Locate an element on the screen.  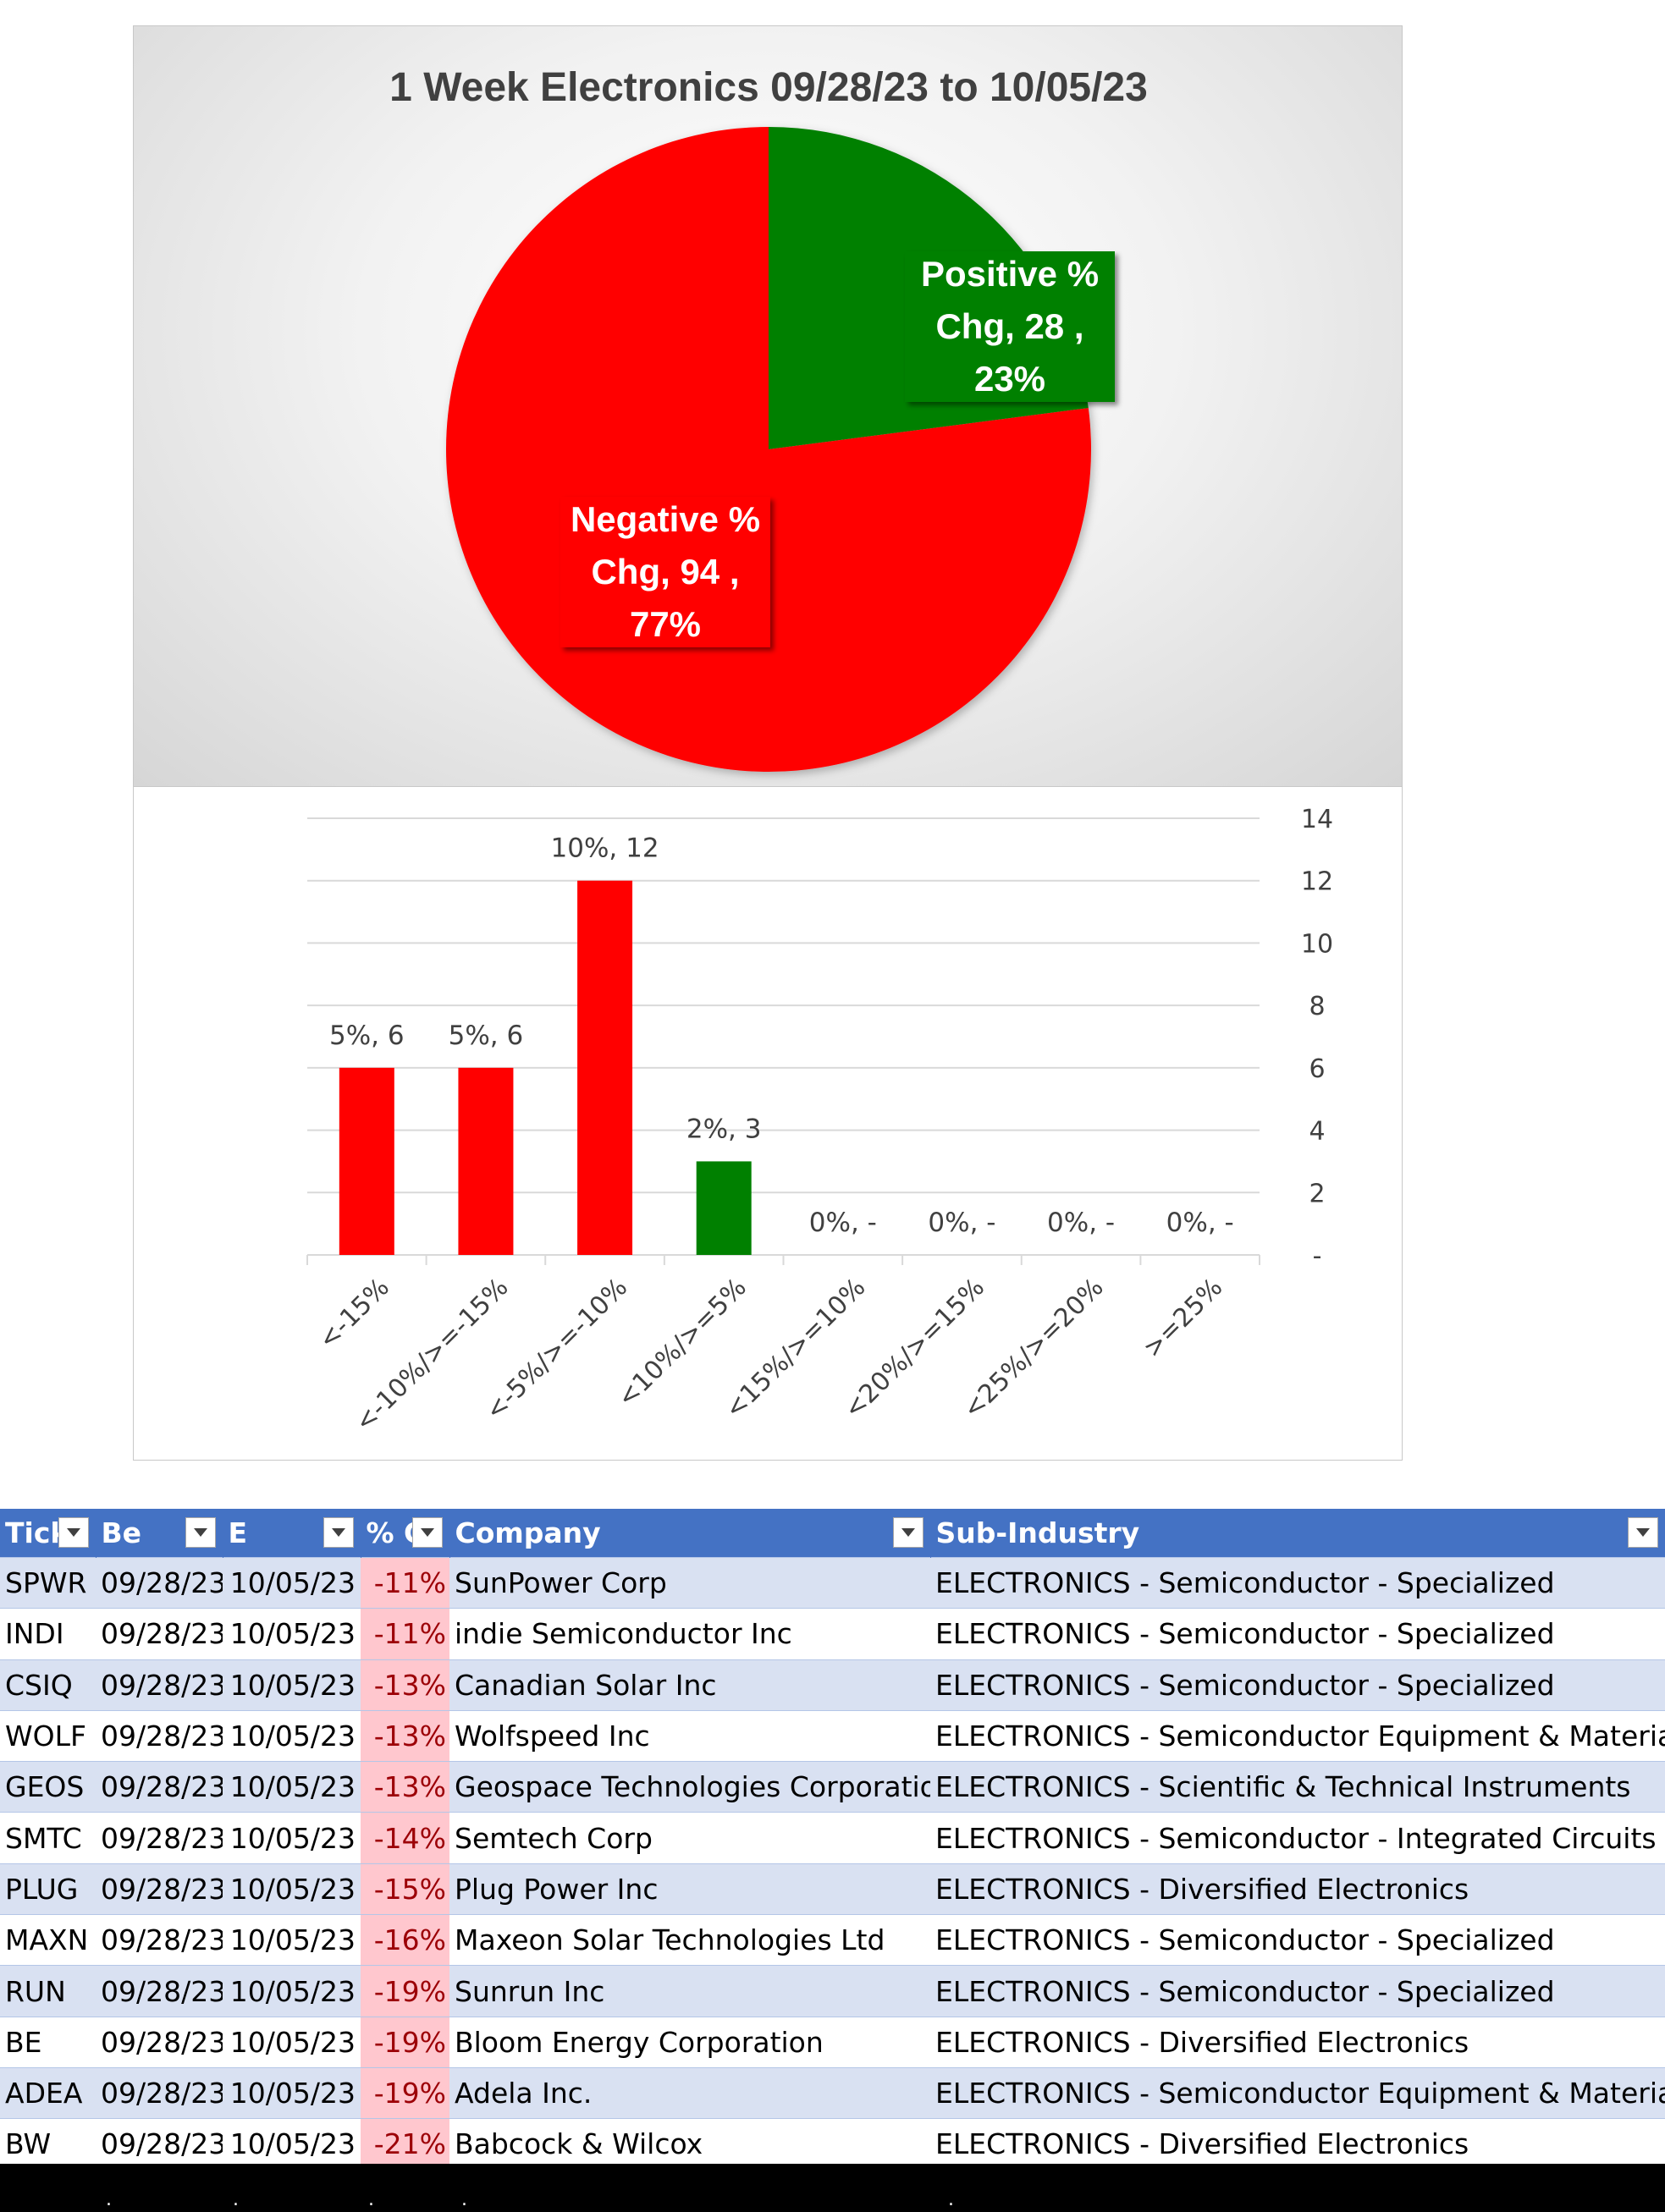
column-header-label: Sub-Industry is located at coordinates (1037, 1532).